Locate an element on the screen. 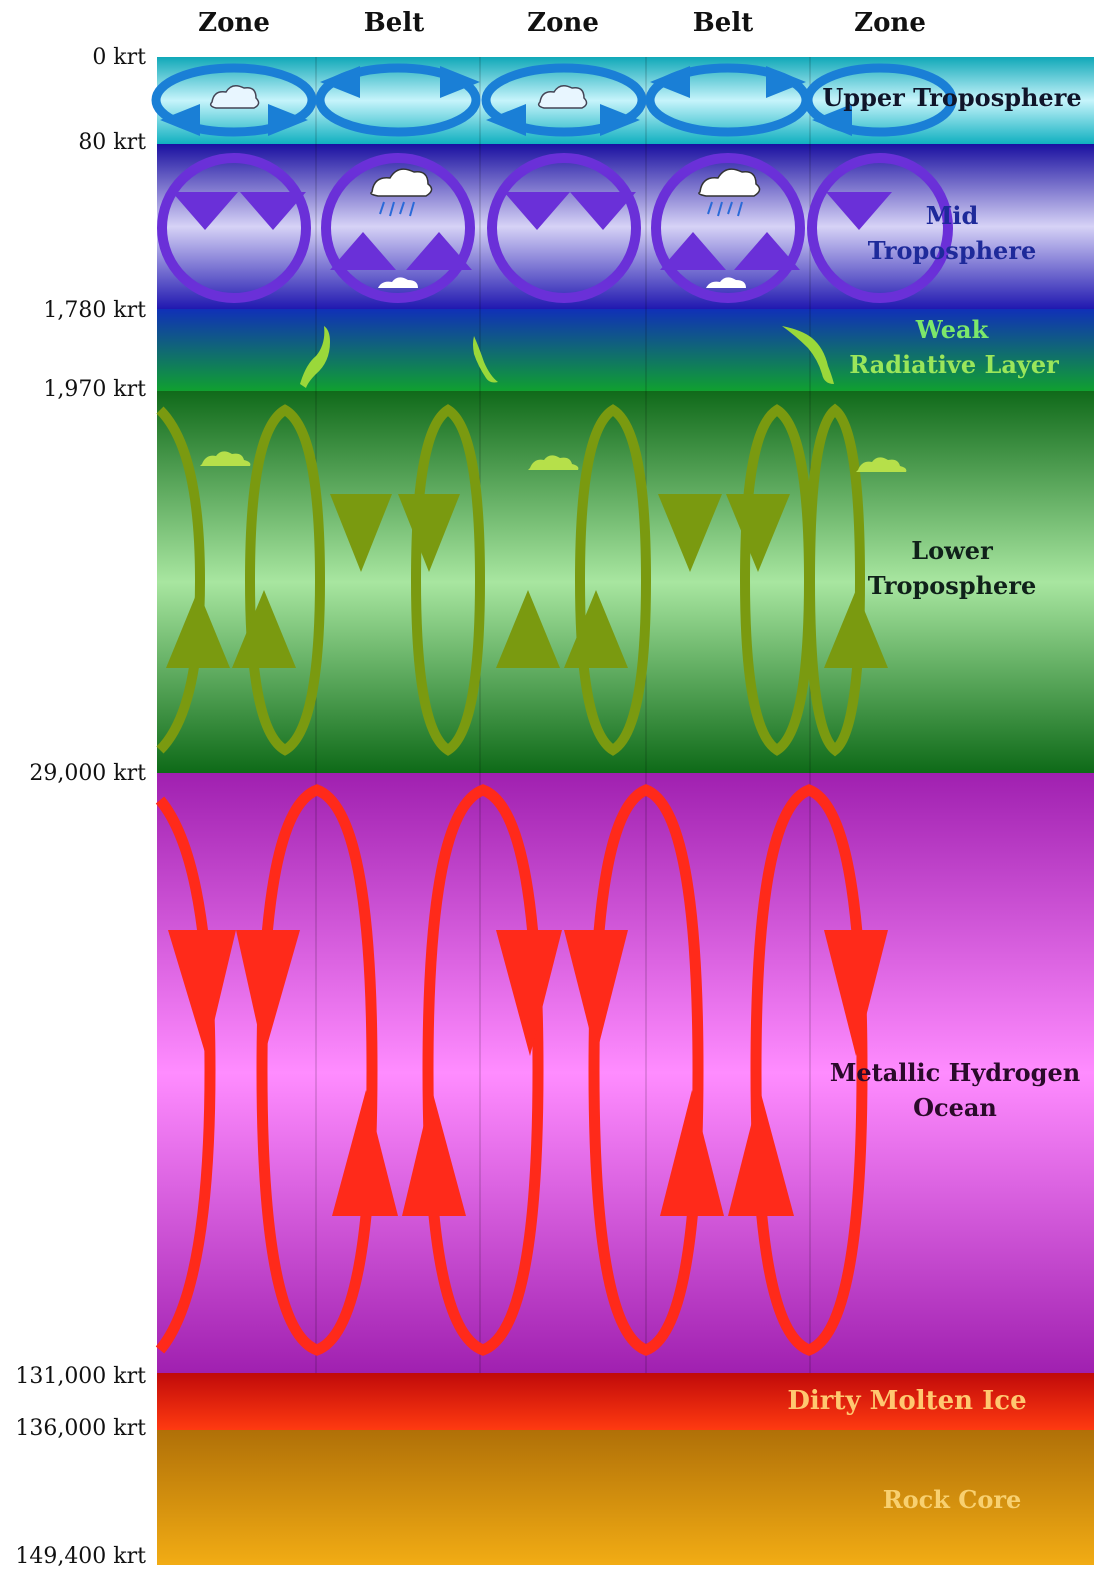  lower-circulation-loops is located at coordinates (511, 580).